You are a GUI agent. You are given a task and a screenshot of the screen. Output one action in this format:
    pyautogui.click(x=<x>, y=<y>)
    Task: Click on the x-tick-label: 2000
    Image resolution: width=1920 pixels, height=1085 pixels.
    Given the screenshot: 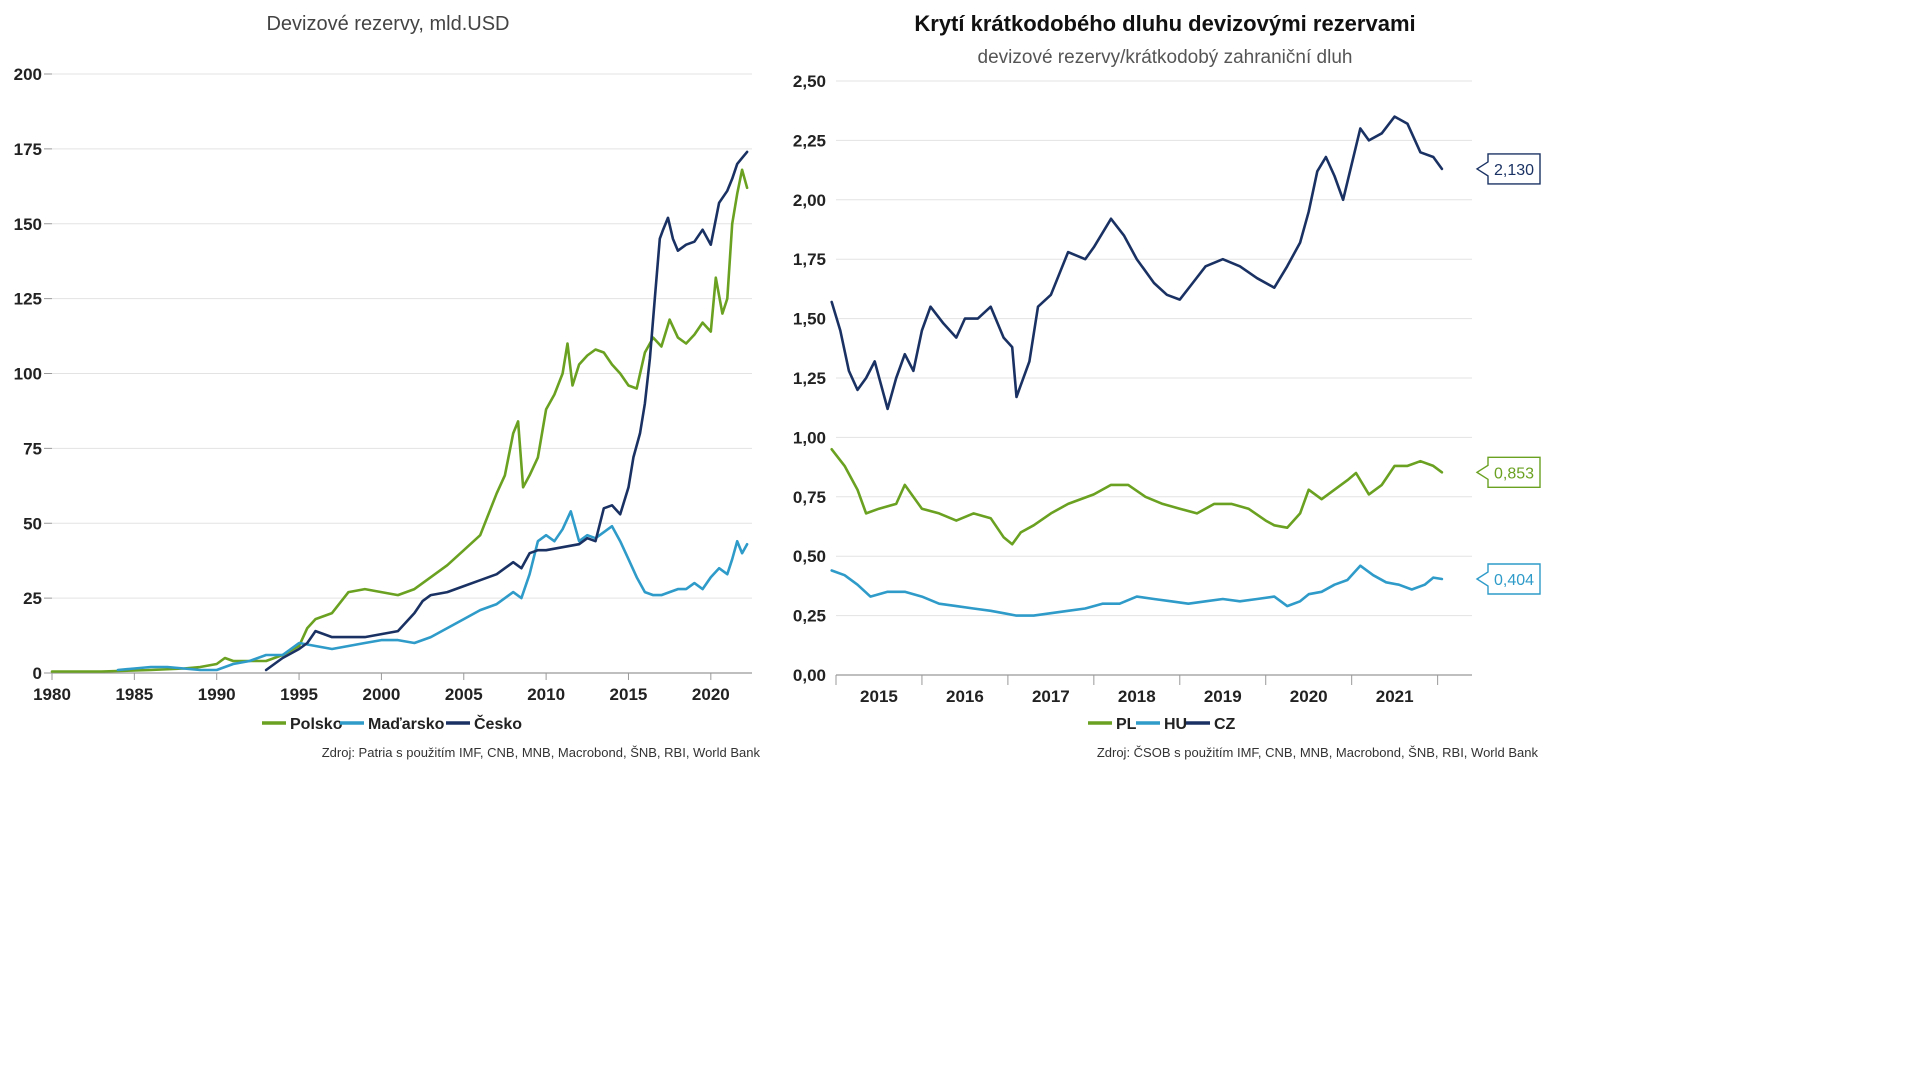 What is the action you would take?
    pyautogui.click(x=381, y=694)
    